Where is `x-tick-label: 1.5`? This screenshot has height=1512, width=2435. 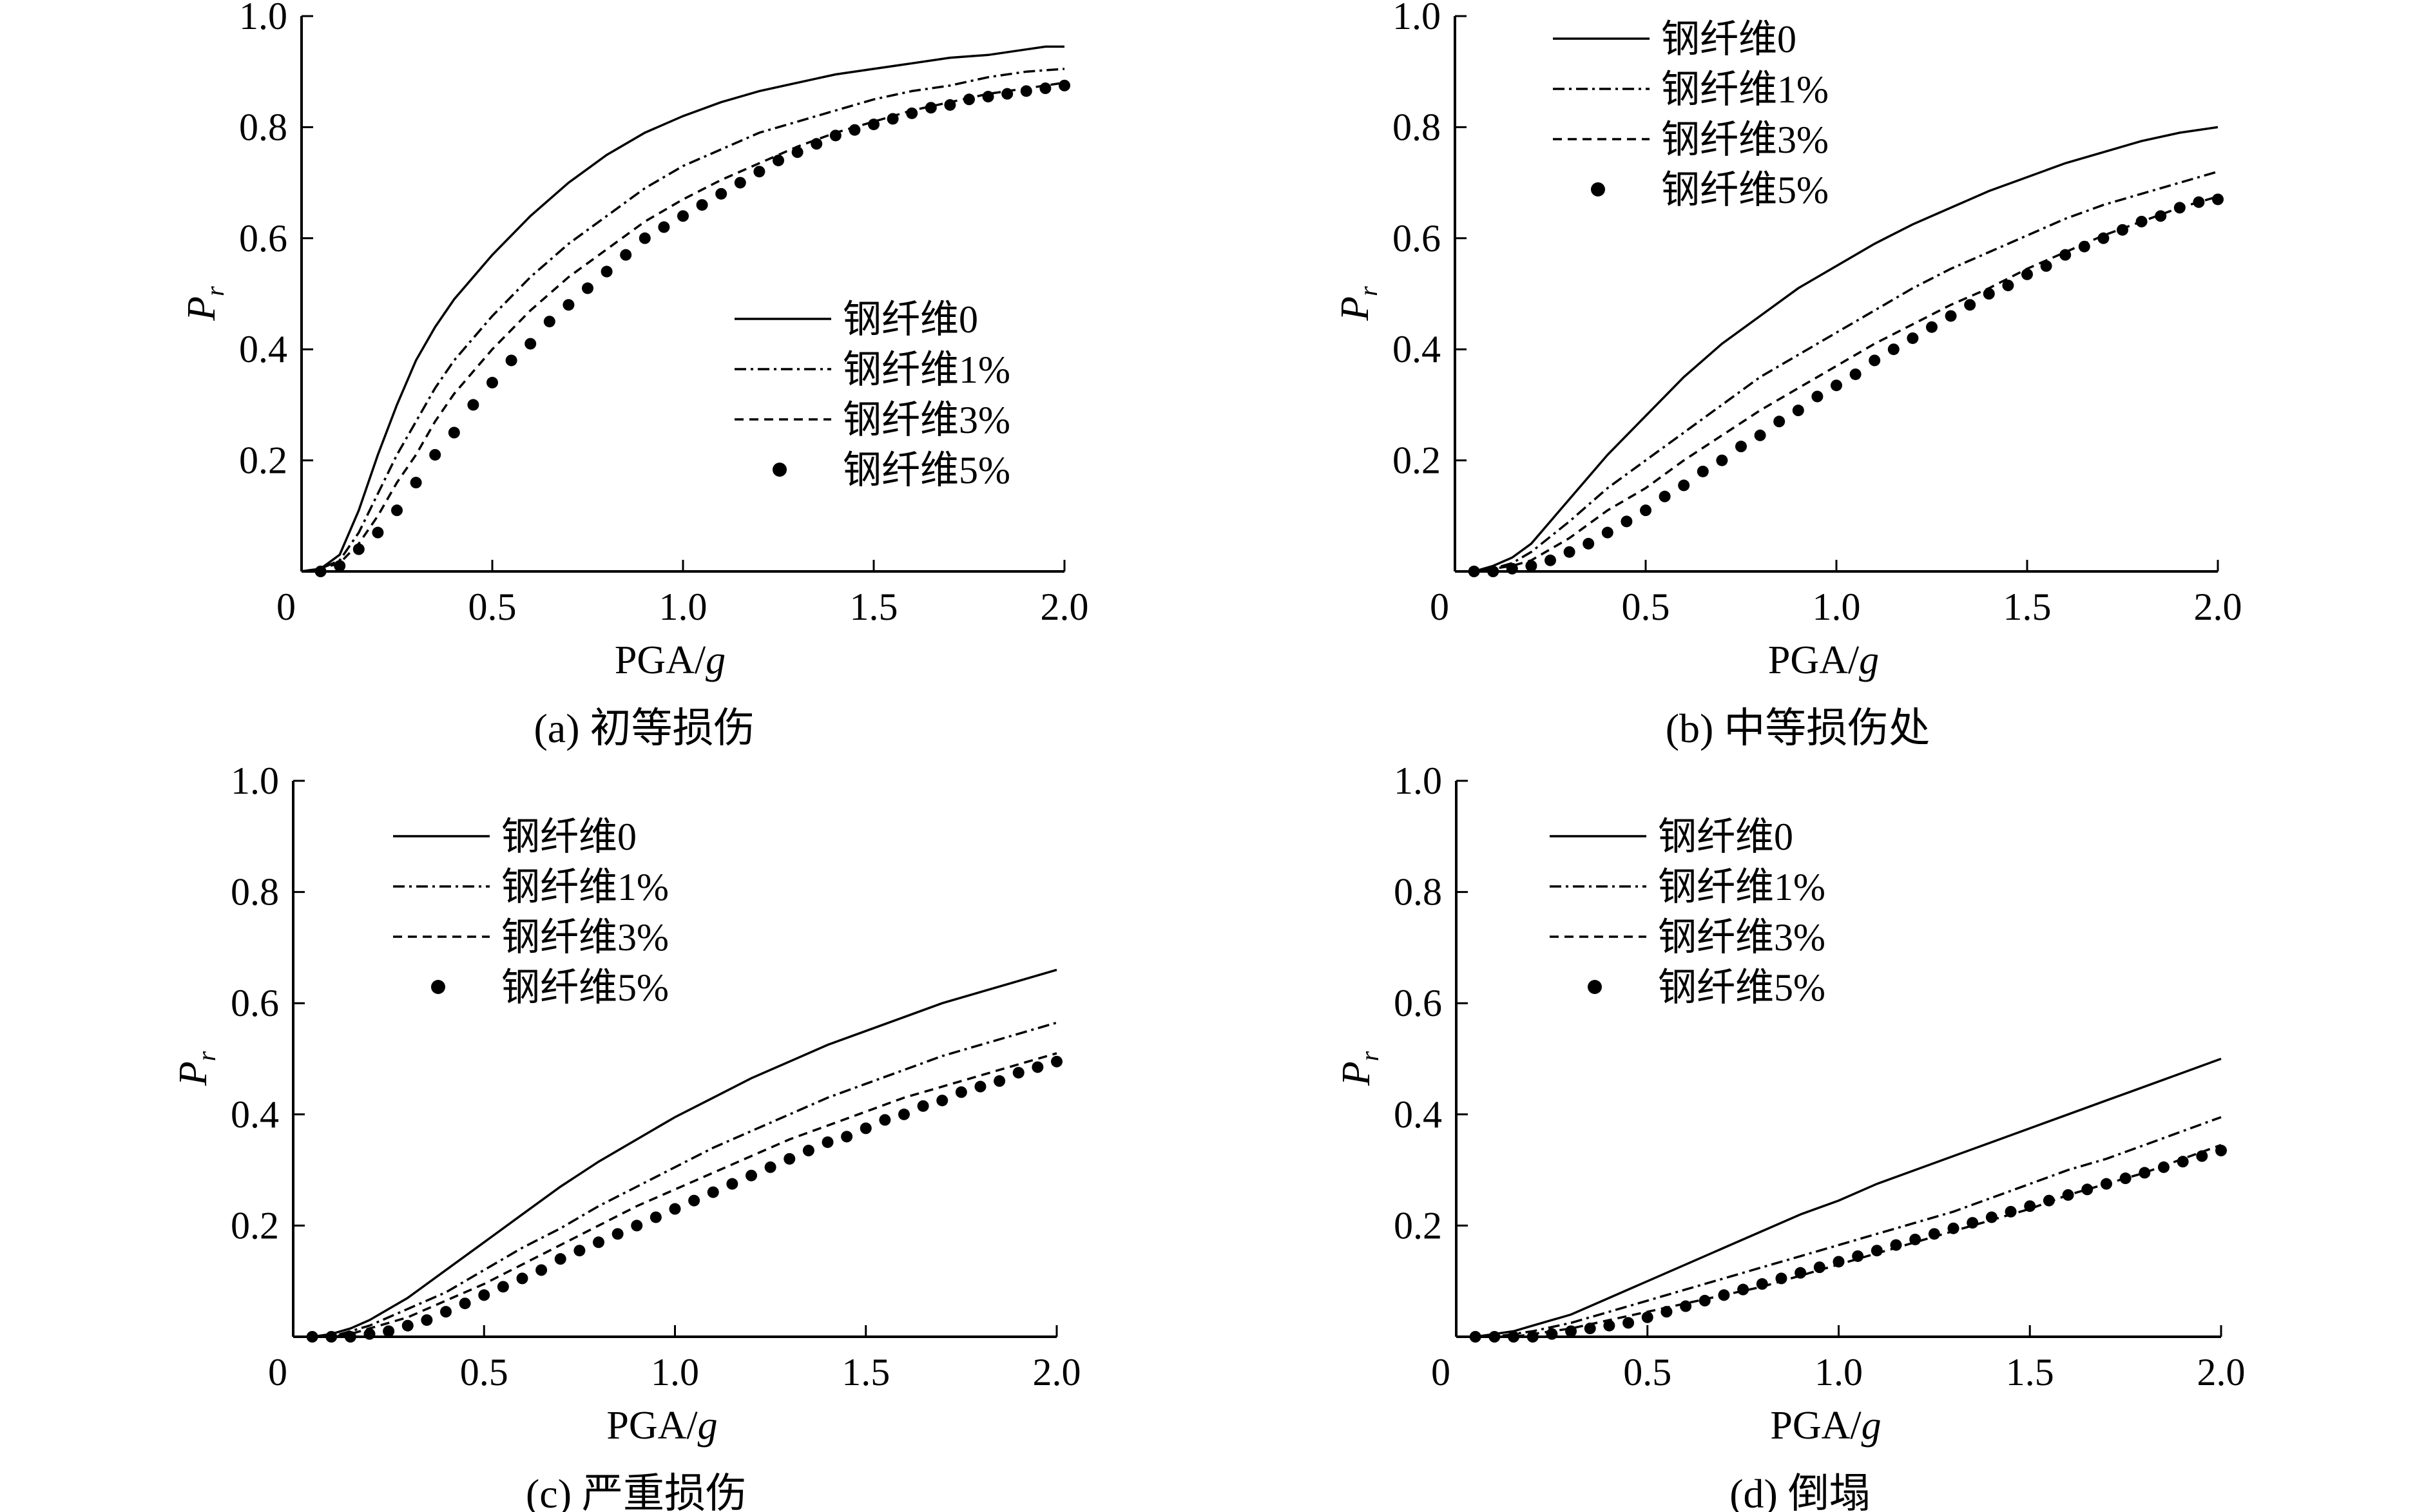 x-tick-label: 1.5 is located at coordinates (2030, 1372).